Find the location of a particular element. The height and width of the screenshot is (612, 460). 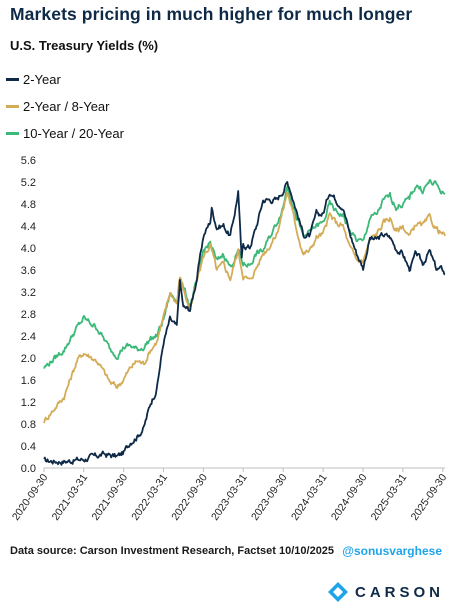

x-tick-label: 2022-03-31 is located at coordinates (149, 497).